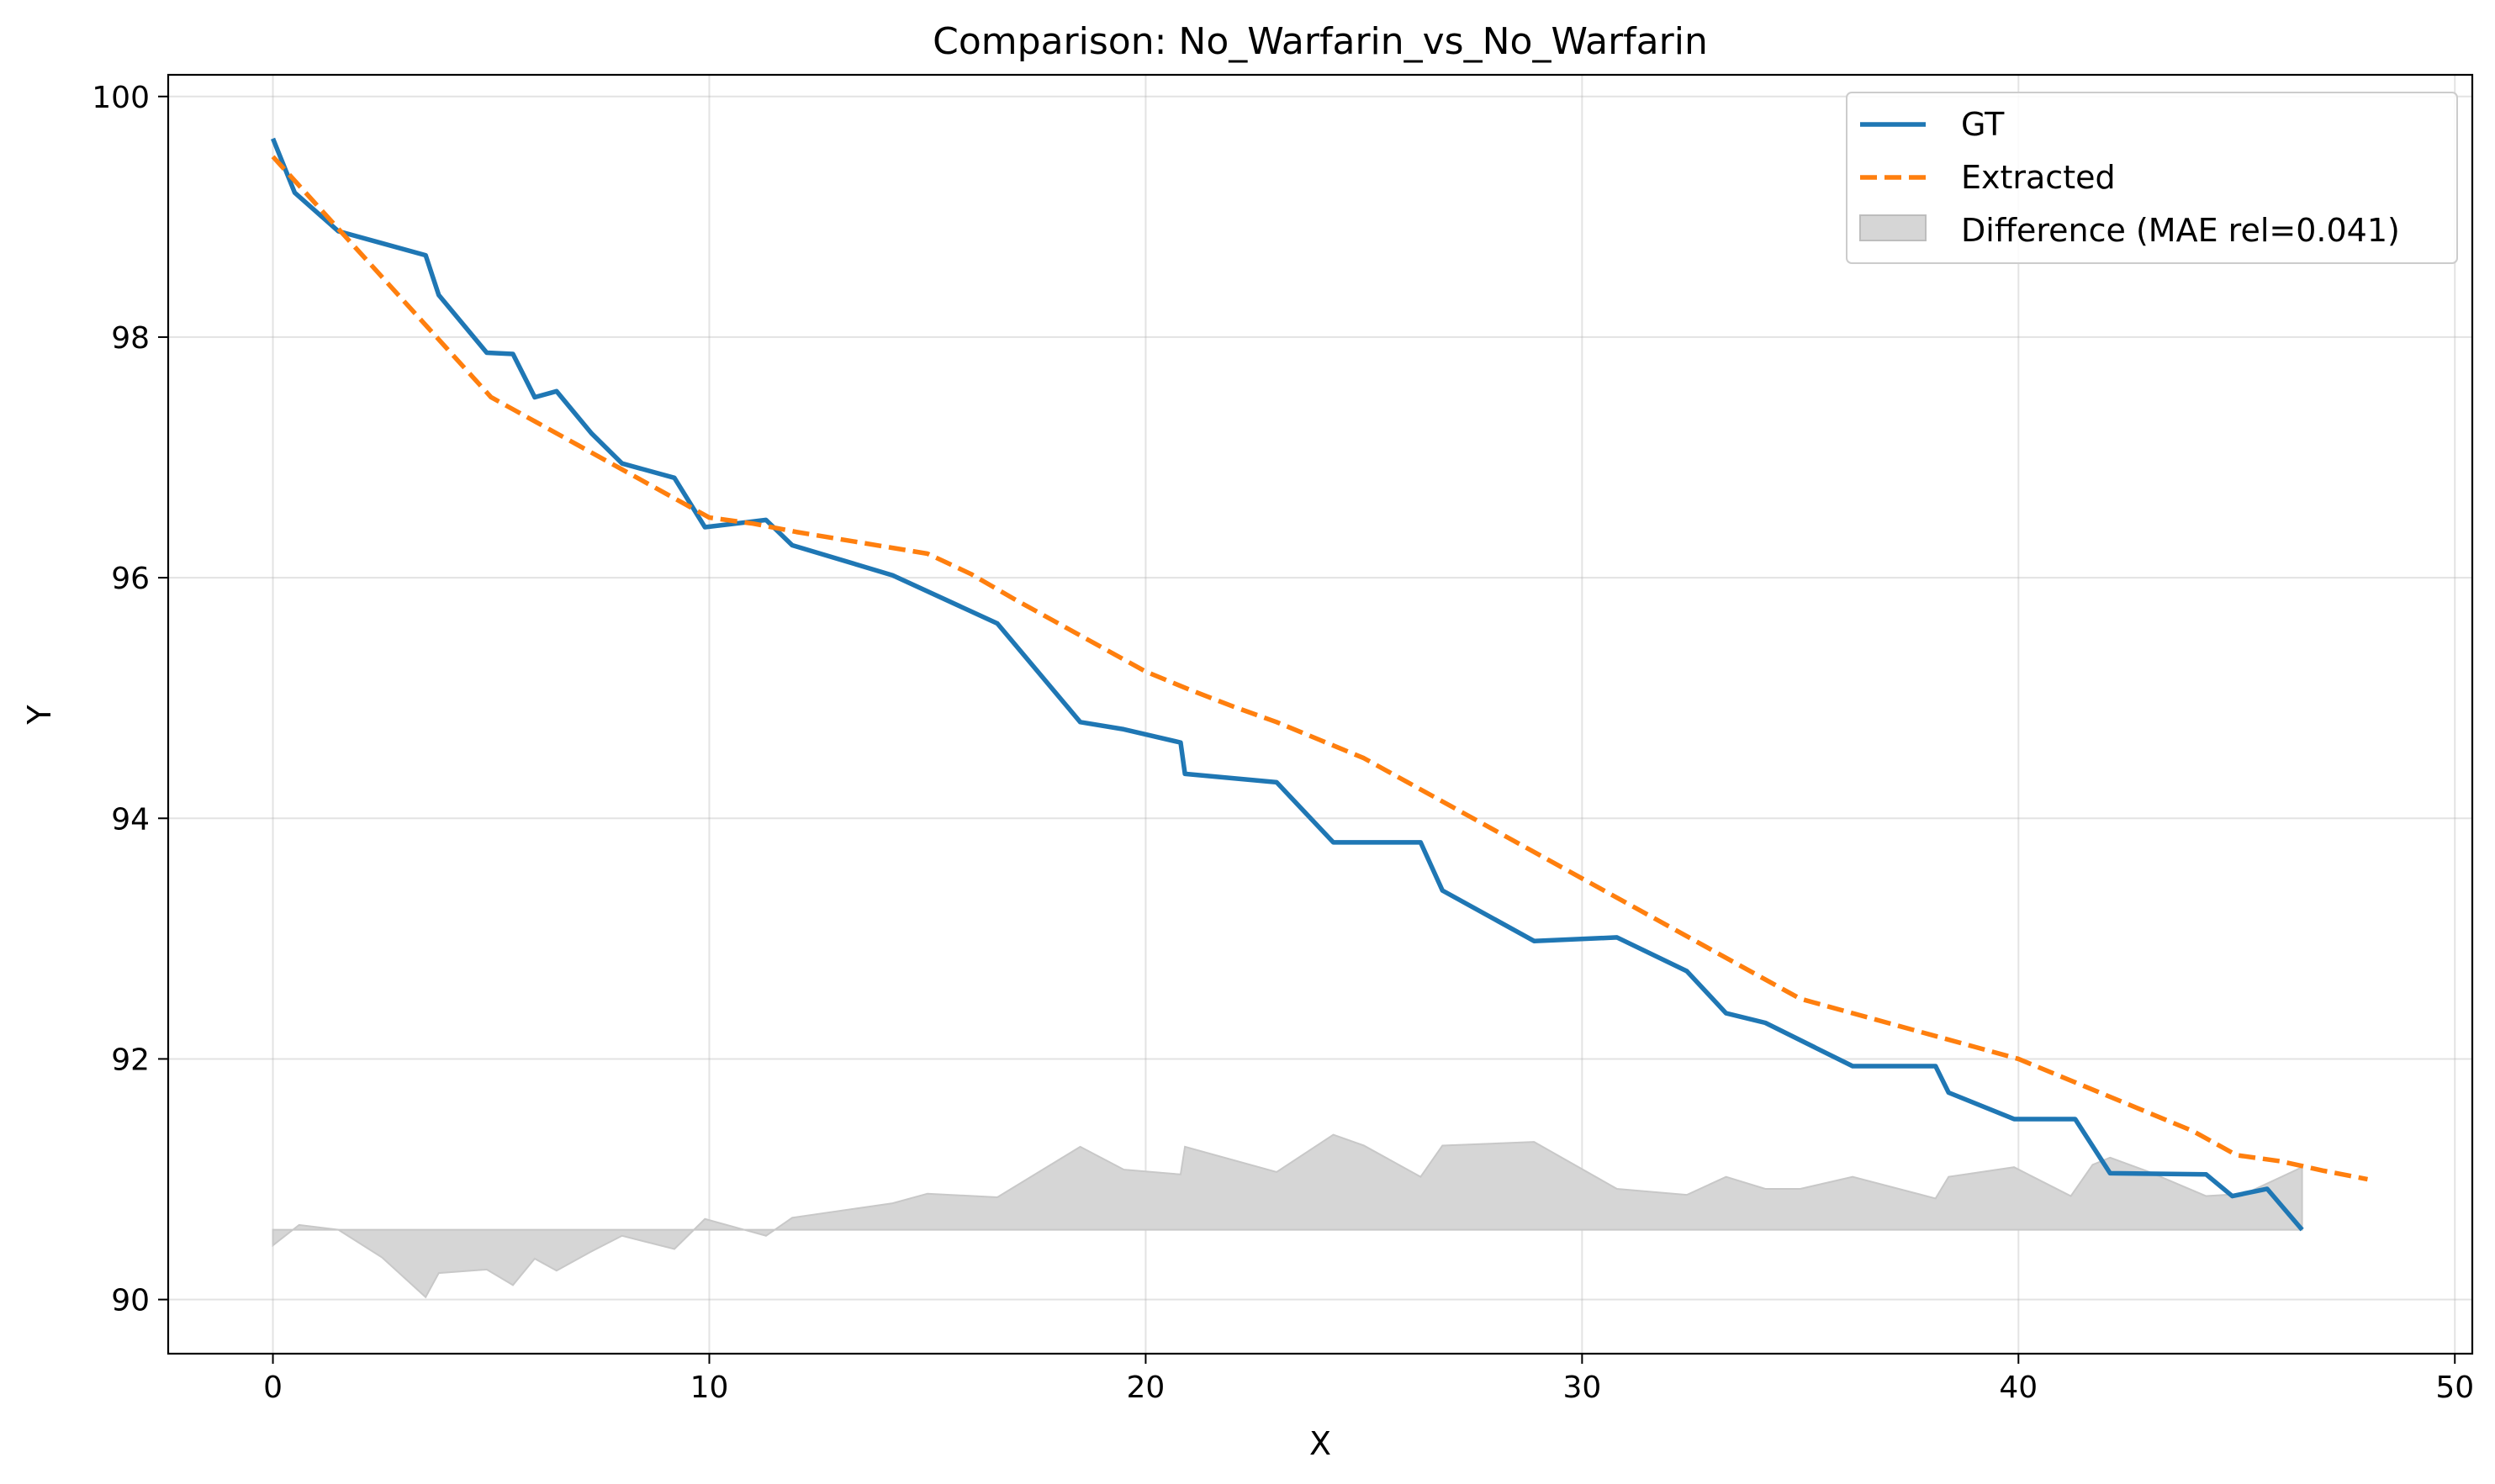 The width and height of the screenshot is (2495, 1484). Describe the element at coordinates (1581, 1387) in the screenshot. I see `x-tick-label: 30` at that location.